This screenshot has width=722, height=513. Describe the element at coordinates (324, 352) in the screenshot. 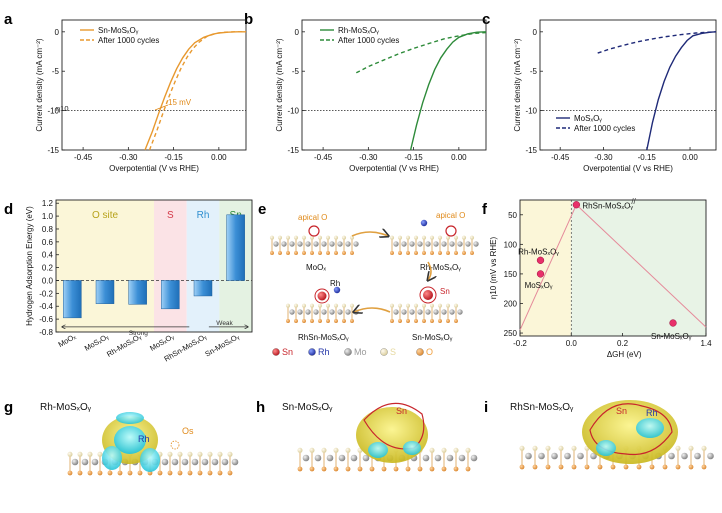

I see `legend-text-rh: Rh` at that location.